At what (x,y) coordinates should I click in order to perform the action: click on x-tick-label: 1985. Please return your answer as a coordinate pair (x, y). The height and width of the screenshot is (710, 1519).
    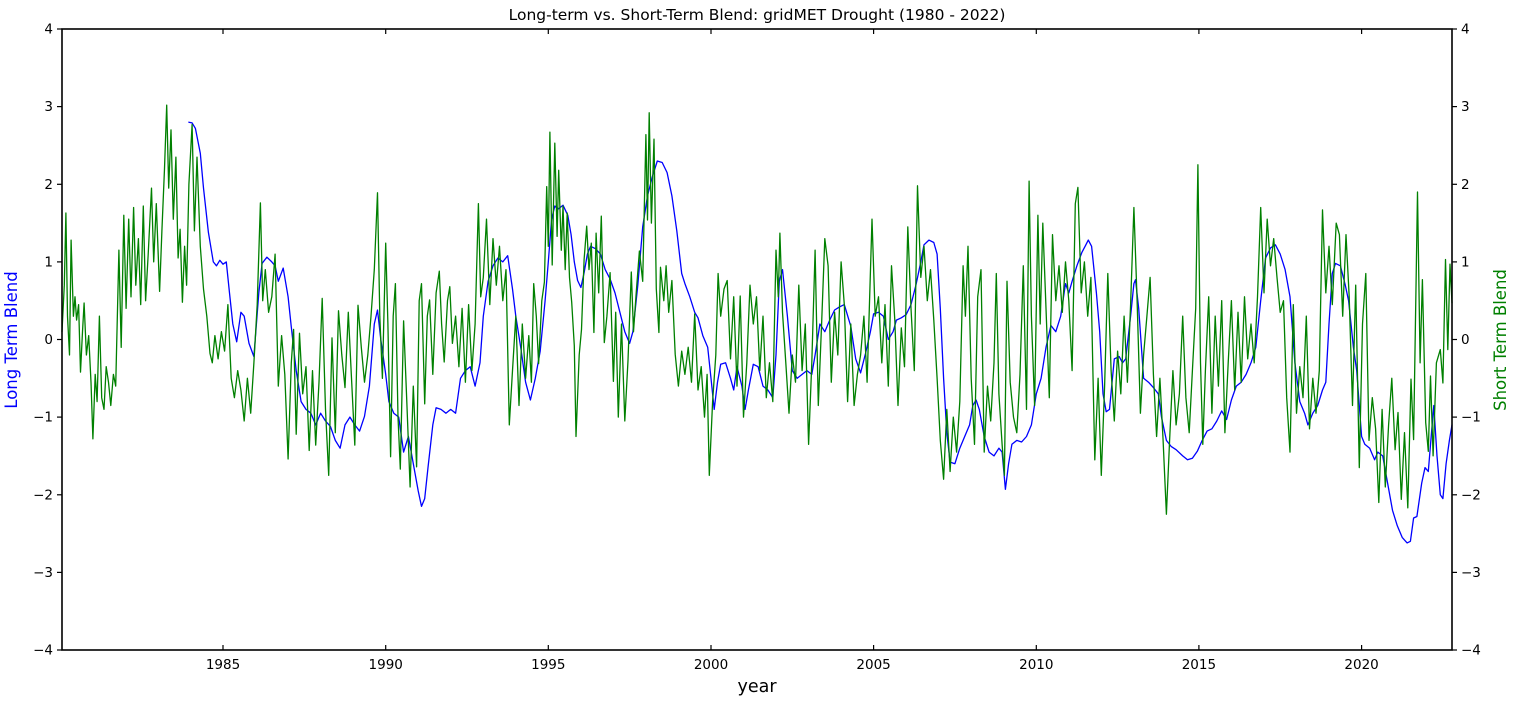
    Looking at the image, I should click on (223, 665).